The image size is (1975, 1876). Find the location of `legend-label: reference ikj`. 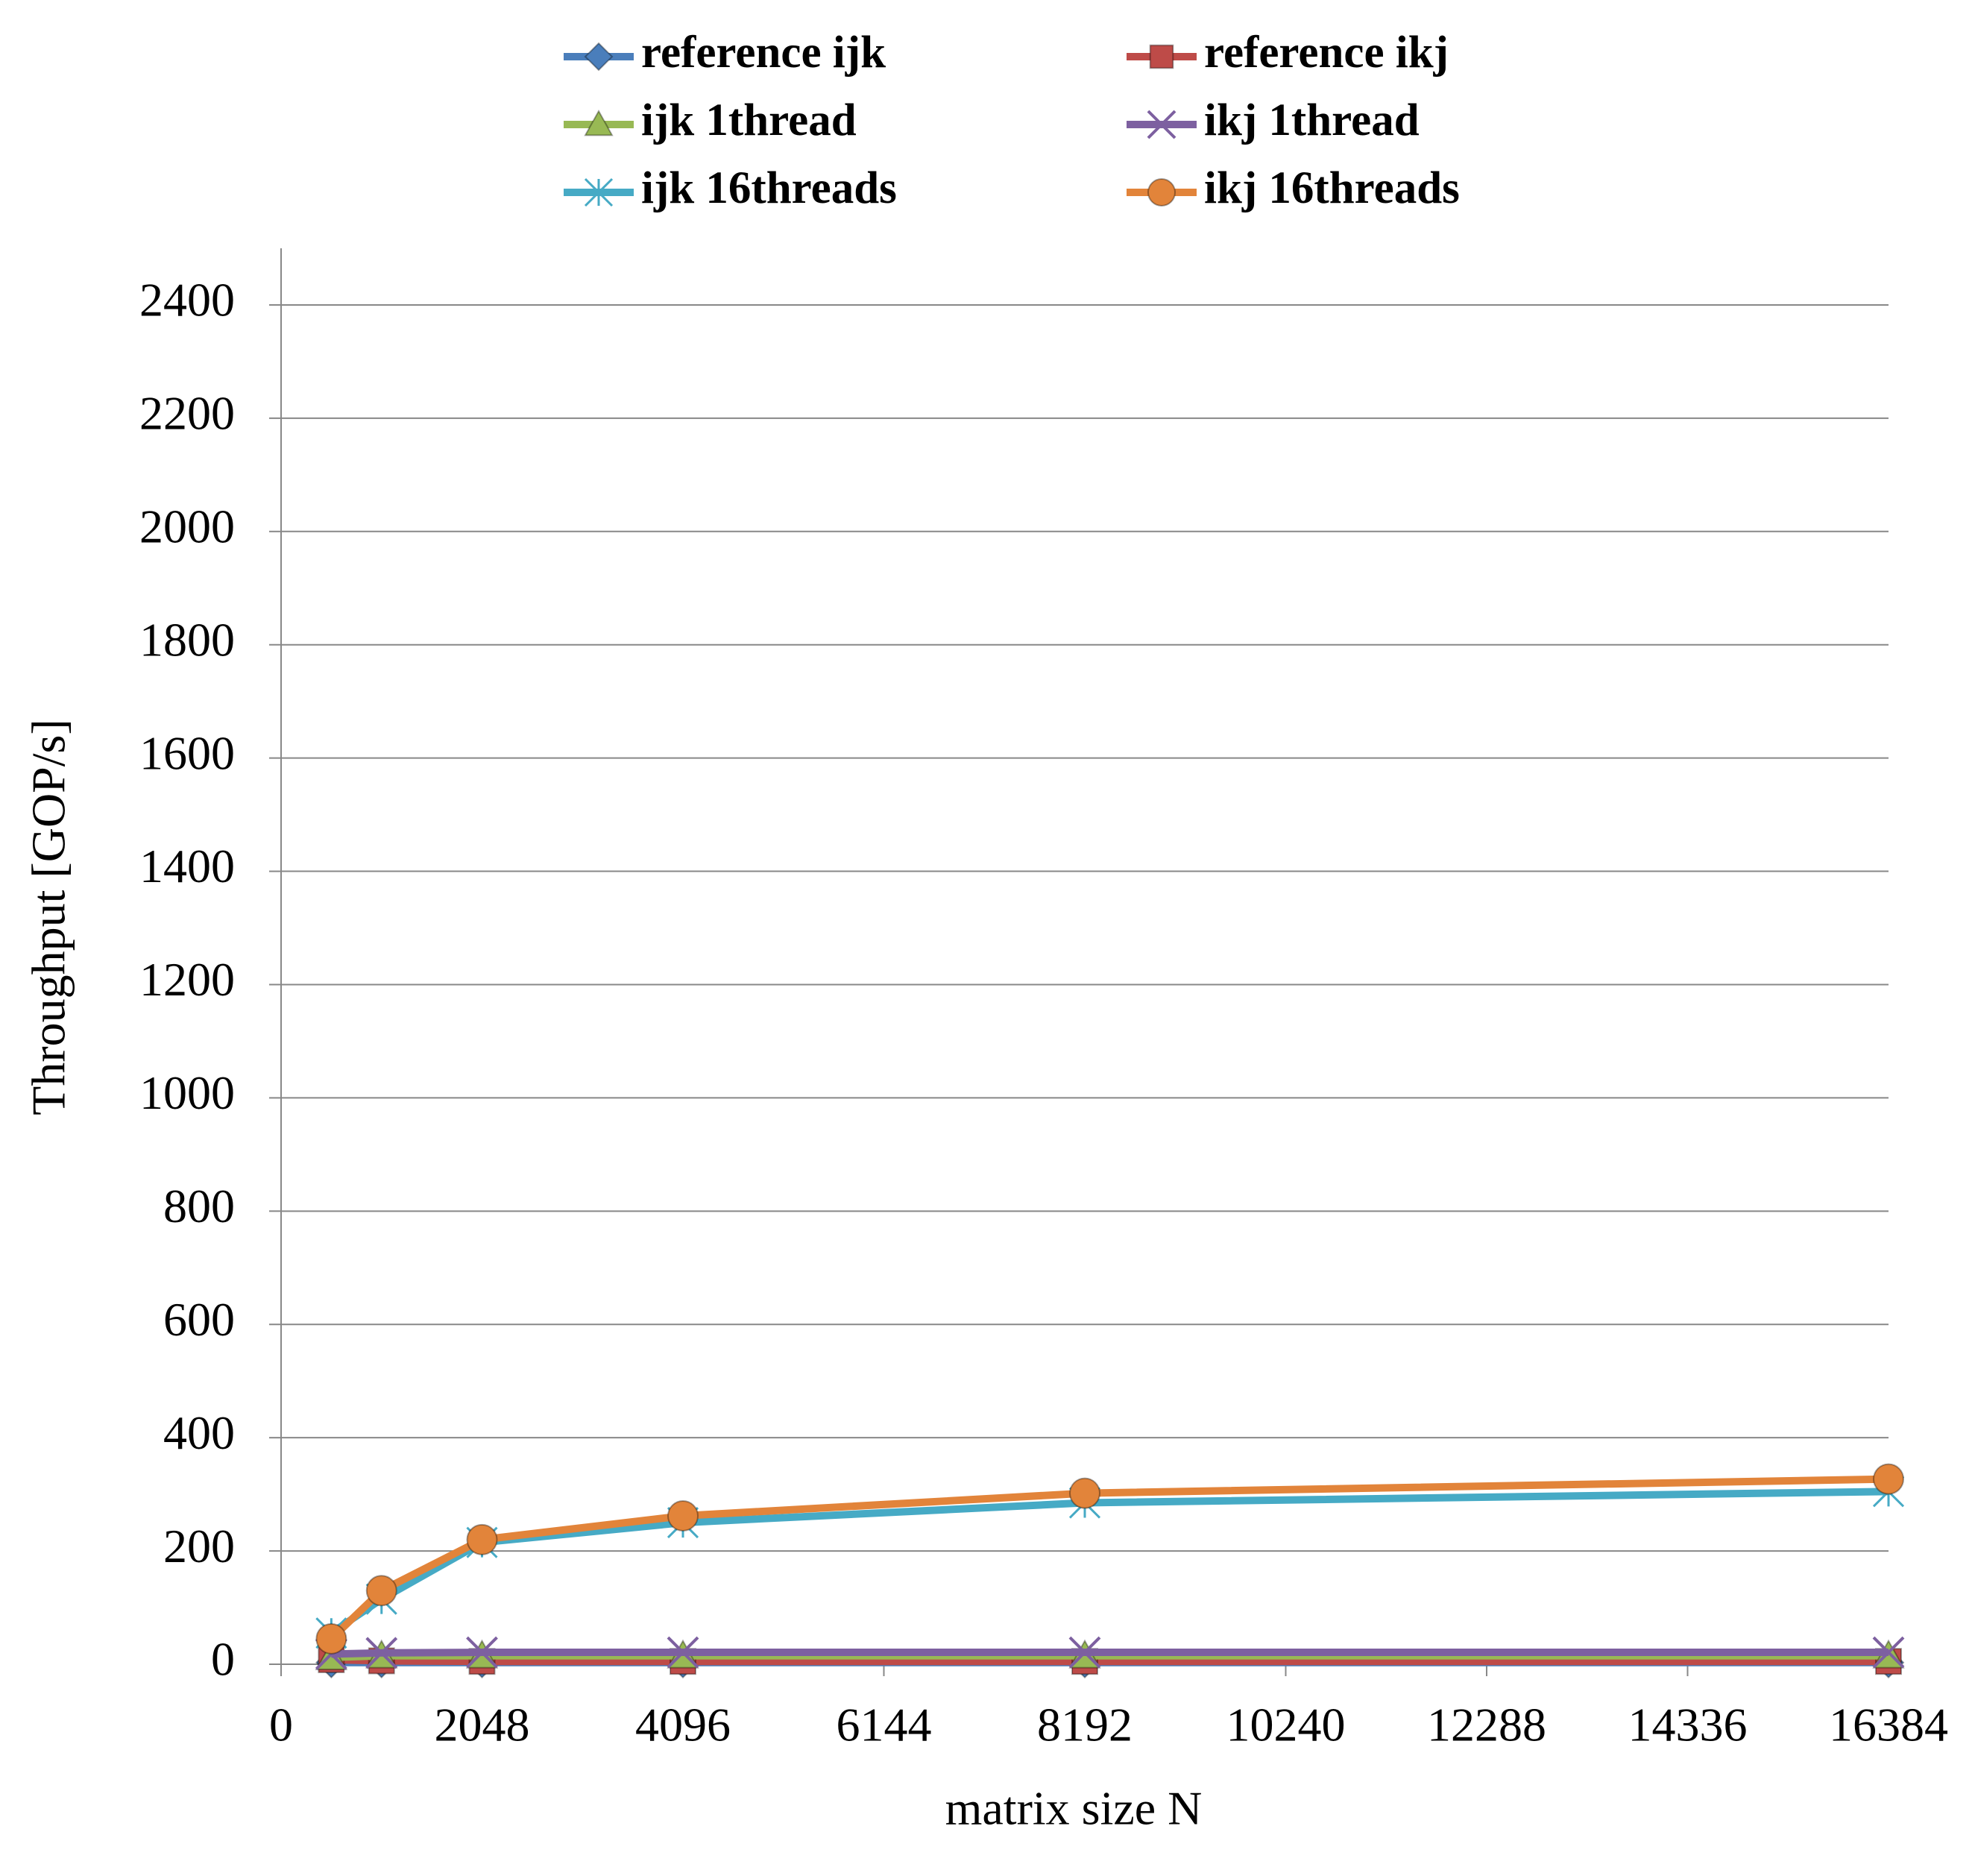

legend-label: reference ikj is located at coordinates (1326, 53).